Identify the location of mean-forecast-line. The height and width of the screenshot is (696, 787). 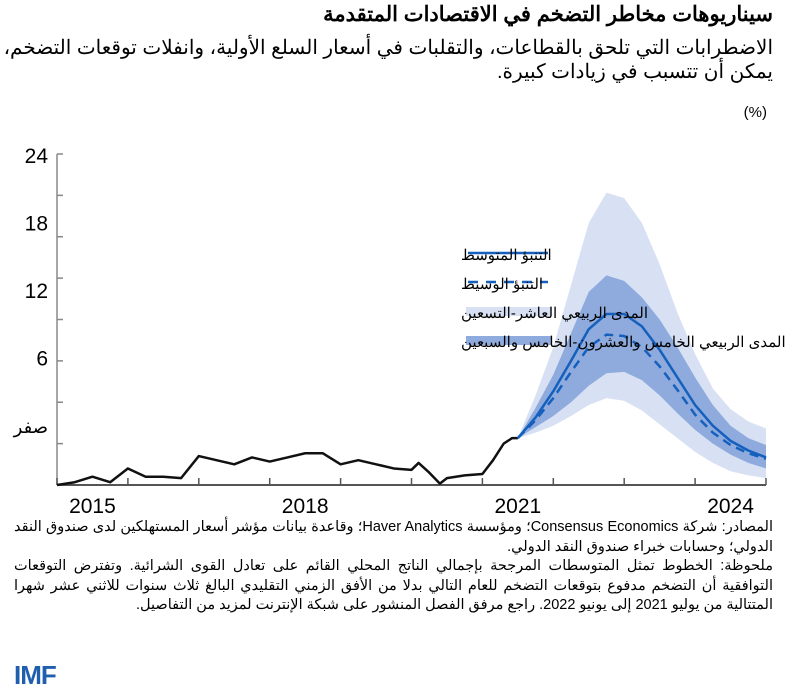
(641, 385).